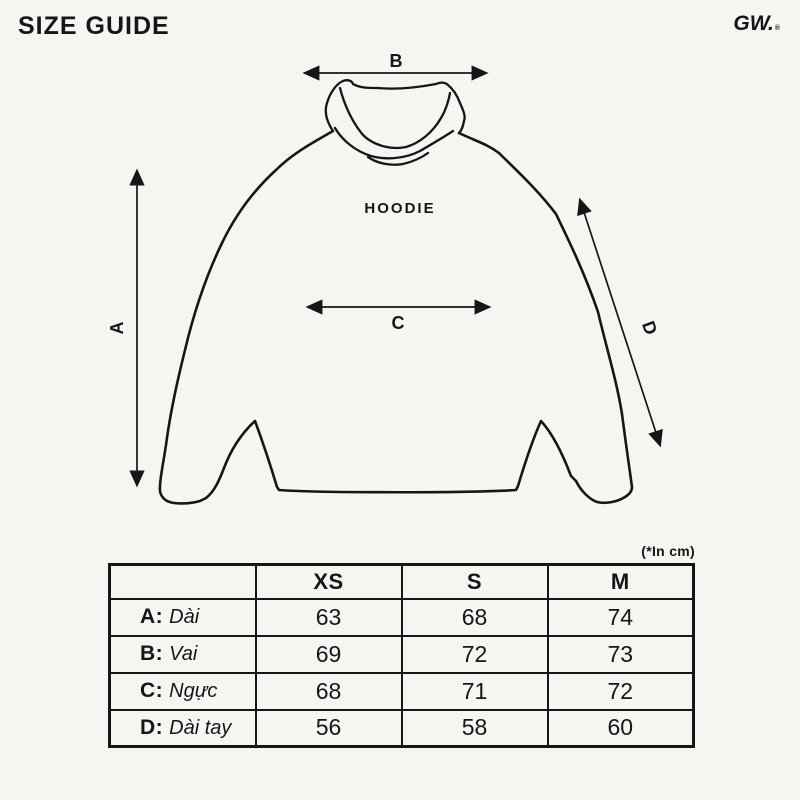  What do you see at coordinates (474, 728) in the screenshot?
I see `value-d-s: 58` at bounding box center [474, 728].